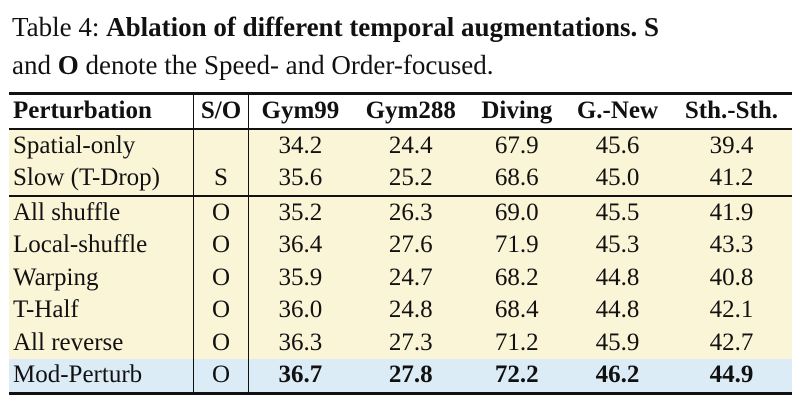  Describe the element at coordinates (516, 342) in the screenshot. I see `cell-diving: 71.2` at that location.